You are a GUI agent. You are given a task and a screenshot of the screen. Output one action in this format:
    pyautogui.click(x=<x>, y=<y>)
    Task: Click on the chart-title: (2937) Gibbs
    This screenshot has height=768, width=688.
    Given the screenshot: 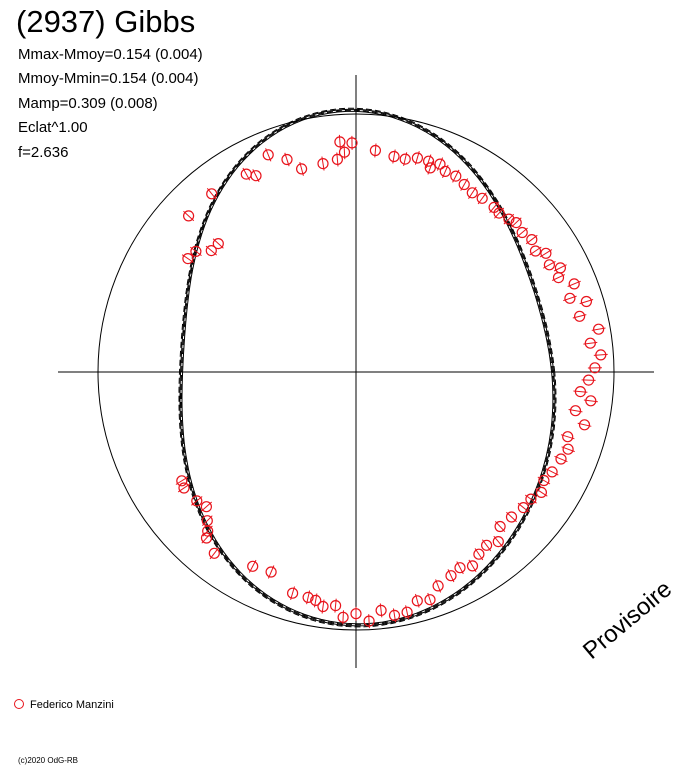 What is the action you would take?
    pyautogui.click(x=106, y=21)
    